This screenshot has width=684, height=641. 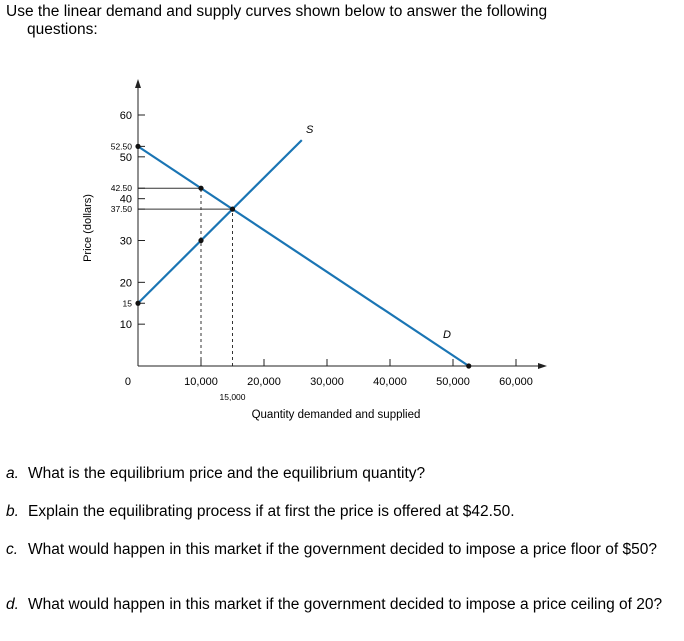 What do you see at coordinates (12, 549) in the screenshot?
I see `question-c-letter: c.` at bounding box center [12, 549].